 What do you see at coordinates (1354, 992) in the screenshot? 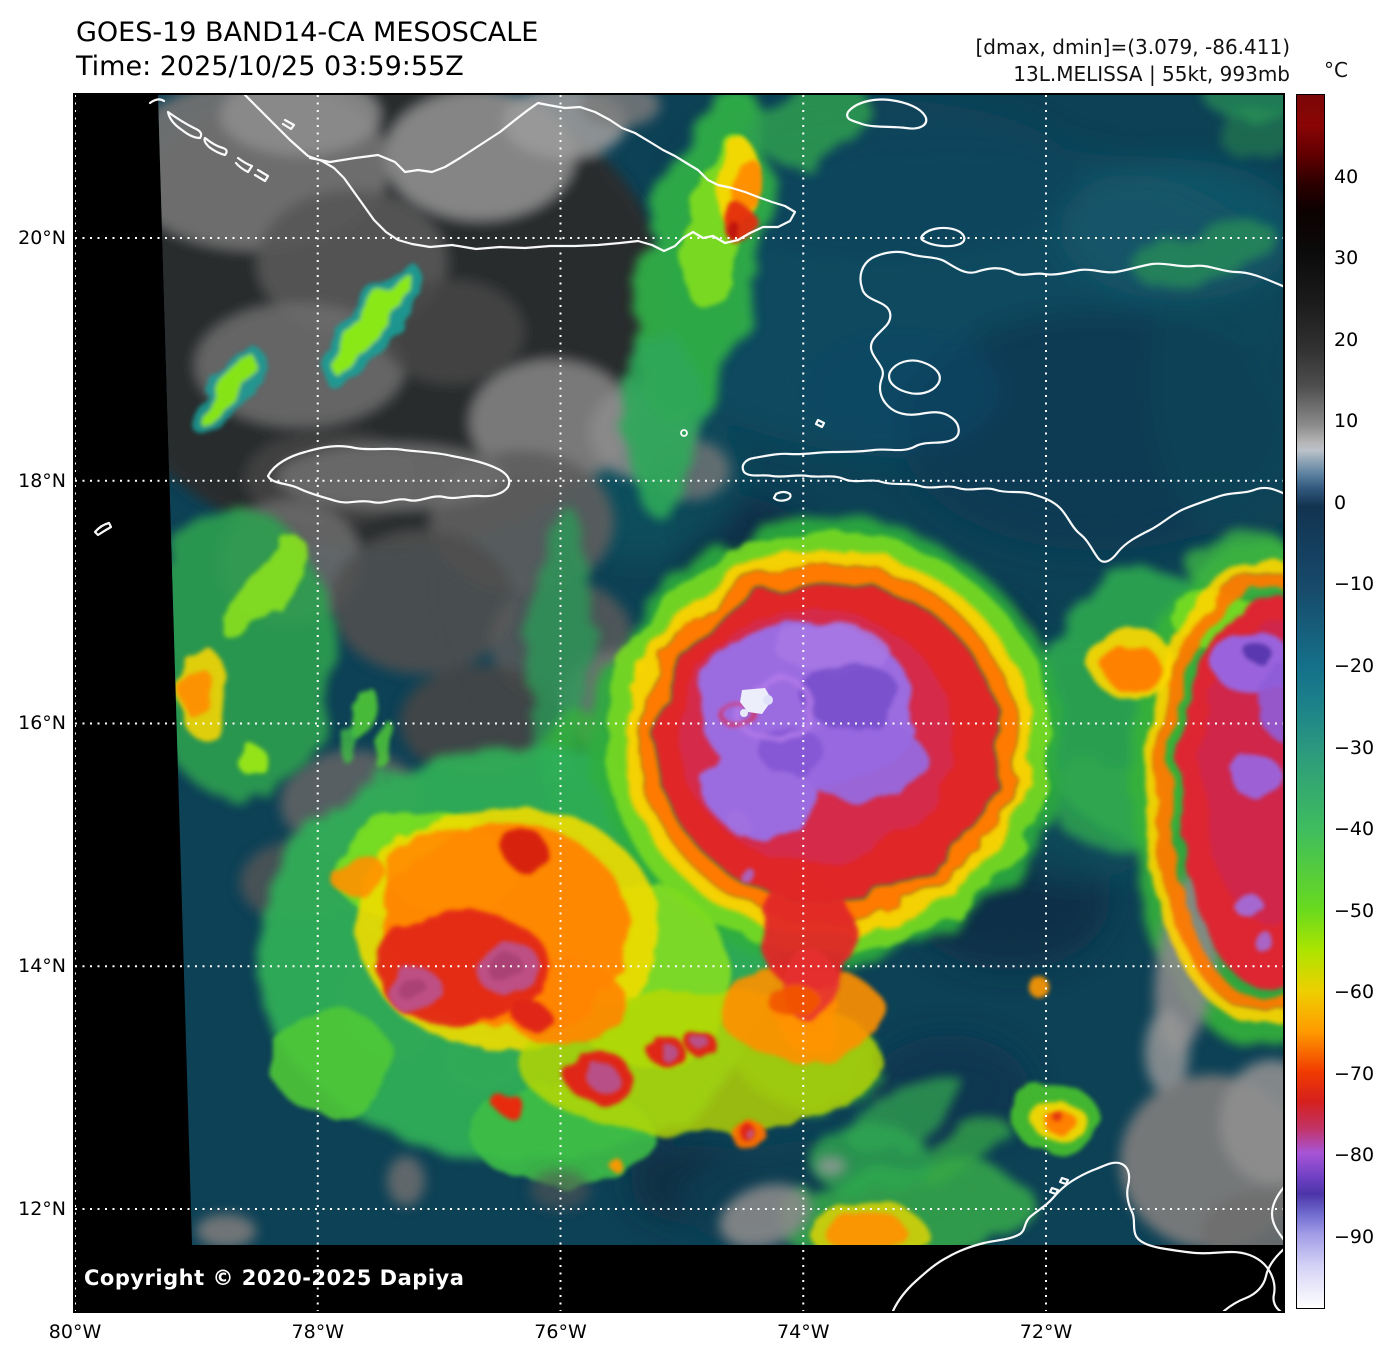
I see `colorbar-tick-label: −60` at bounding box center [1354, 992].